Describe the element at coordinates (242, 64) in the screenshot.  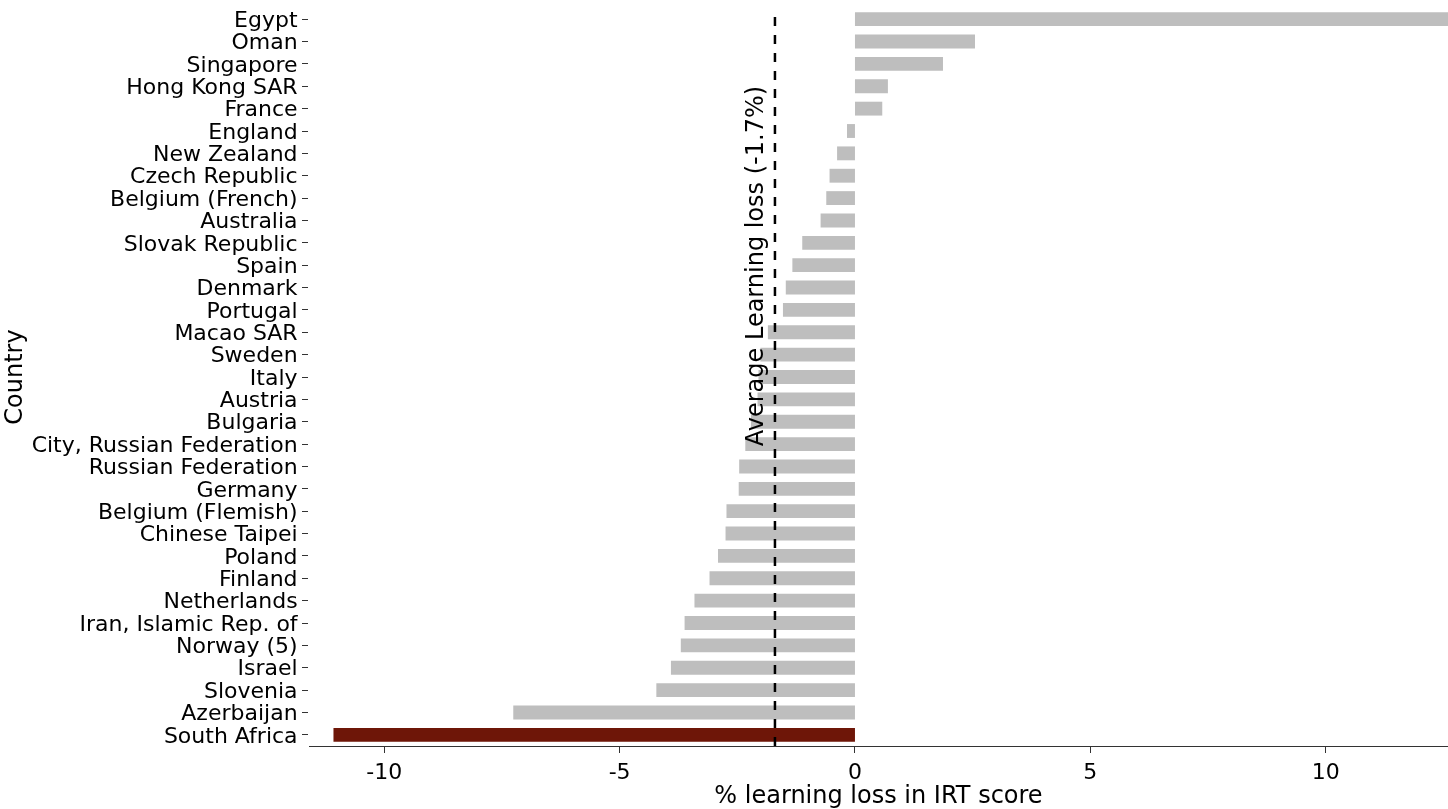
I see `y-tick-label: Singapore` at that location.